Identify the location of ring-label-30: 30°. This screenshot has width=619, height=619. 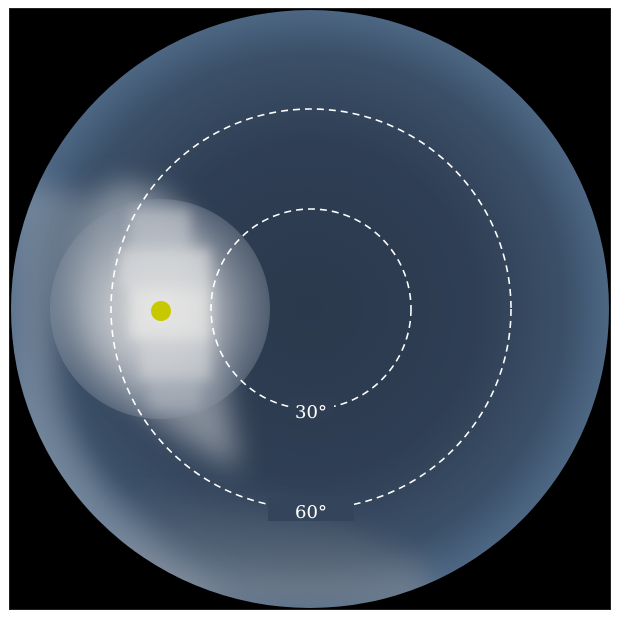
(311, 412).